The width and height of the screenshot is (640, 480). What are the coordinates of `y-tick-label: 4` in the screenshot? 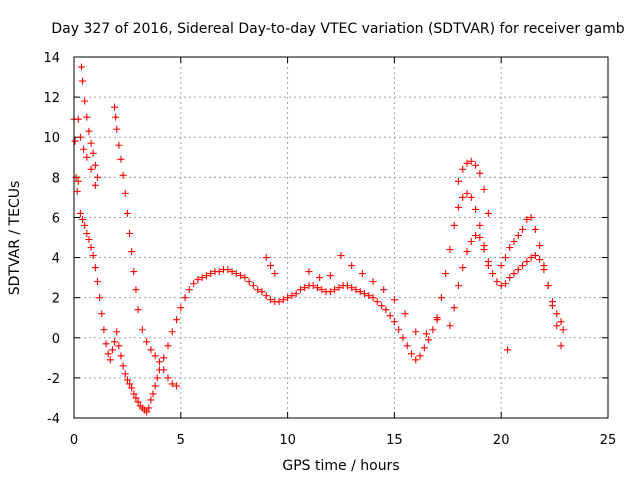 It's located at (56, 259).